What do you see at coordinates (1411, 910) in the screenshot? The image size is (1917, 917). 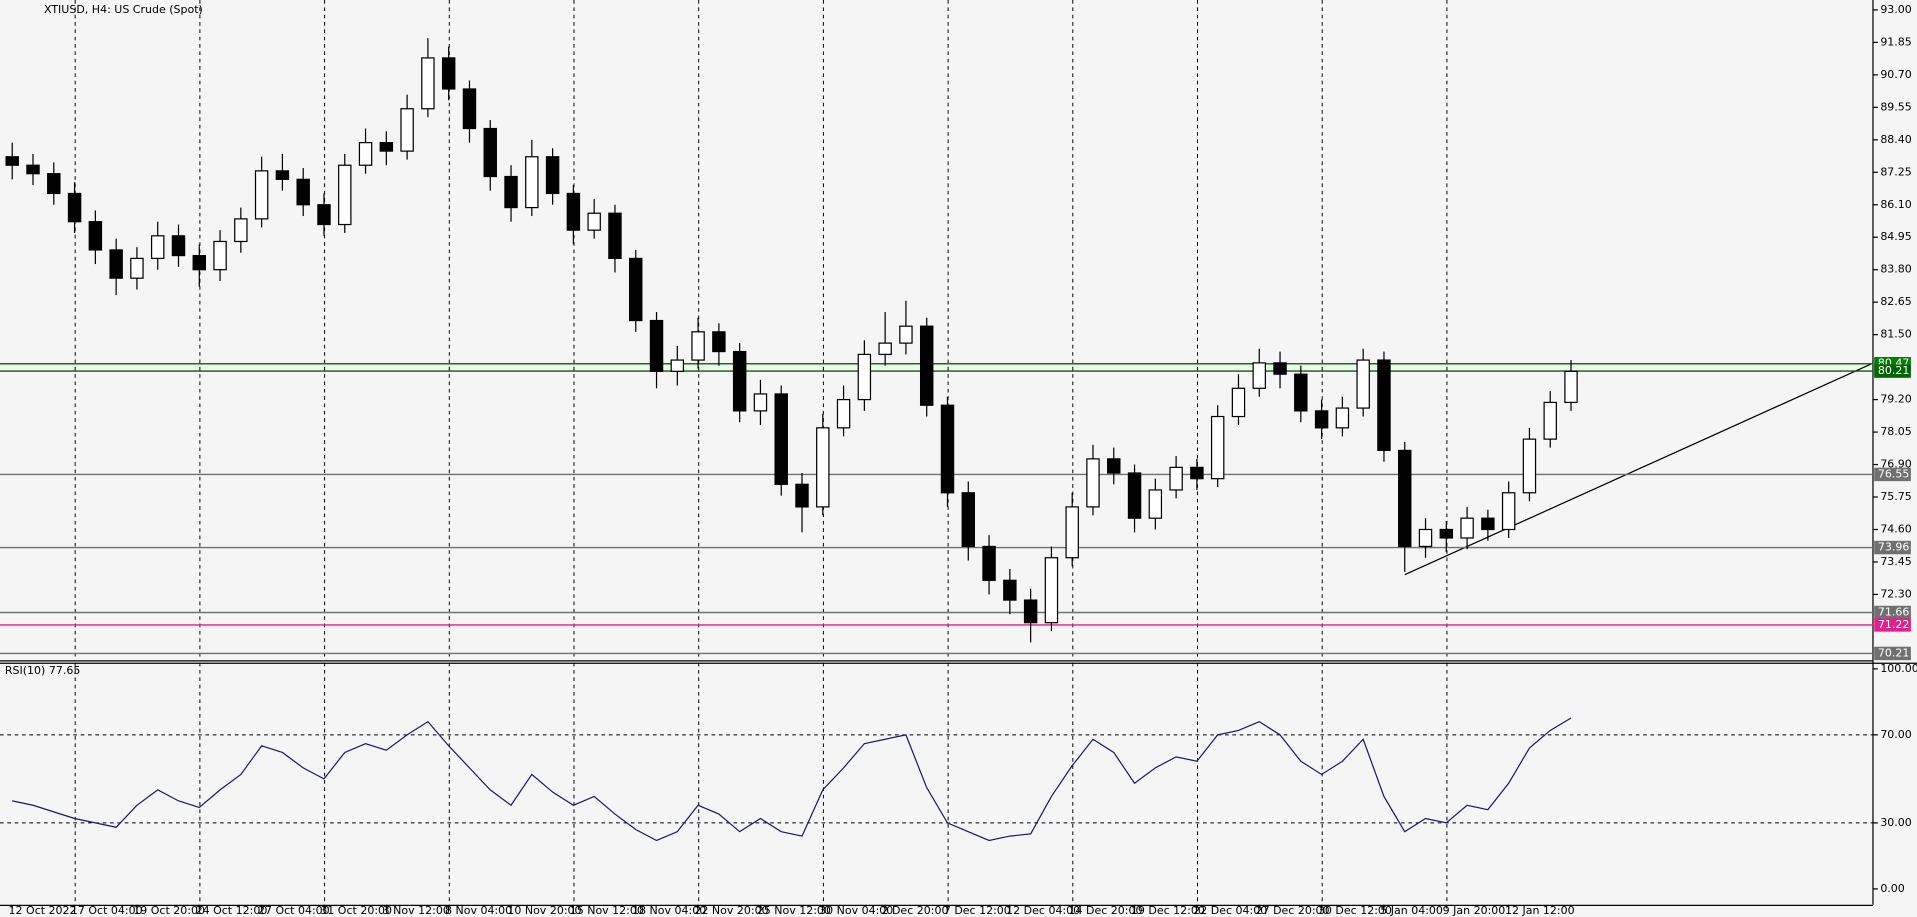 I see `x-tick-label: 5 Jan 04:00` at bounding box center [1411, 910].